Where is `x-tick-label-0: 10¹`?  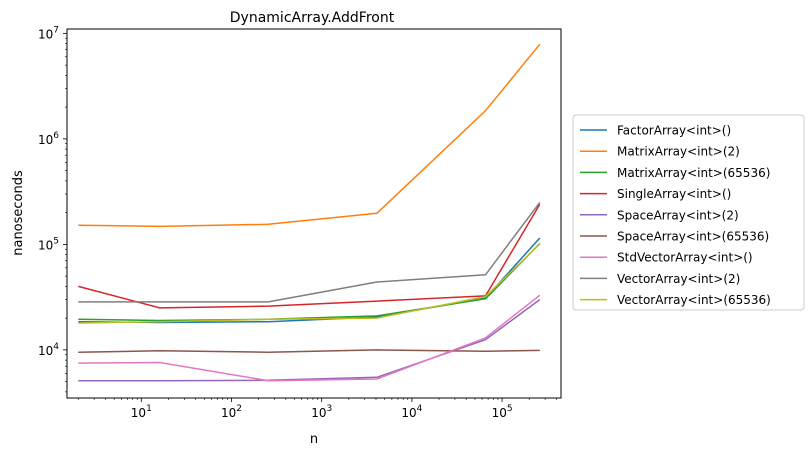 x-tick-label-0: 10¹ is located at coordinates (141, 412).